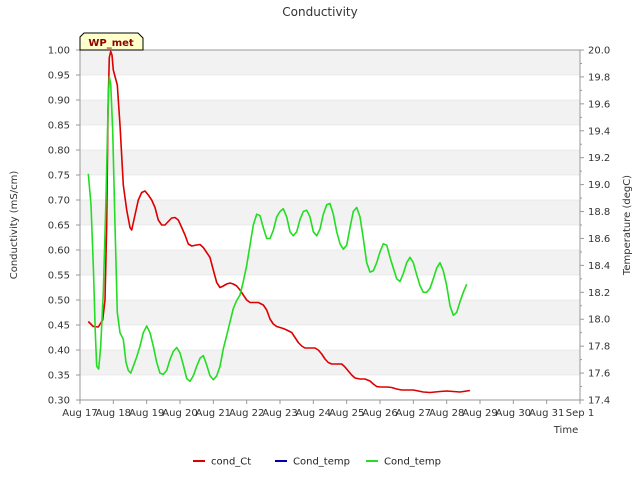 This screenshot has height=480, width=640. What do you see at coordinates (246, 413) in the screenshot?
I see `x-tick-label: Aug 22` at bounding box center [246, 413].